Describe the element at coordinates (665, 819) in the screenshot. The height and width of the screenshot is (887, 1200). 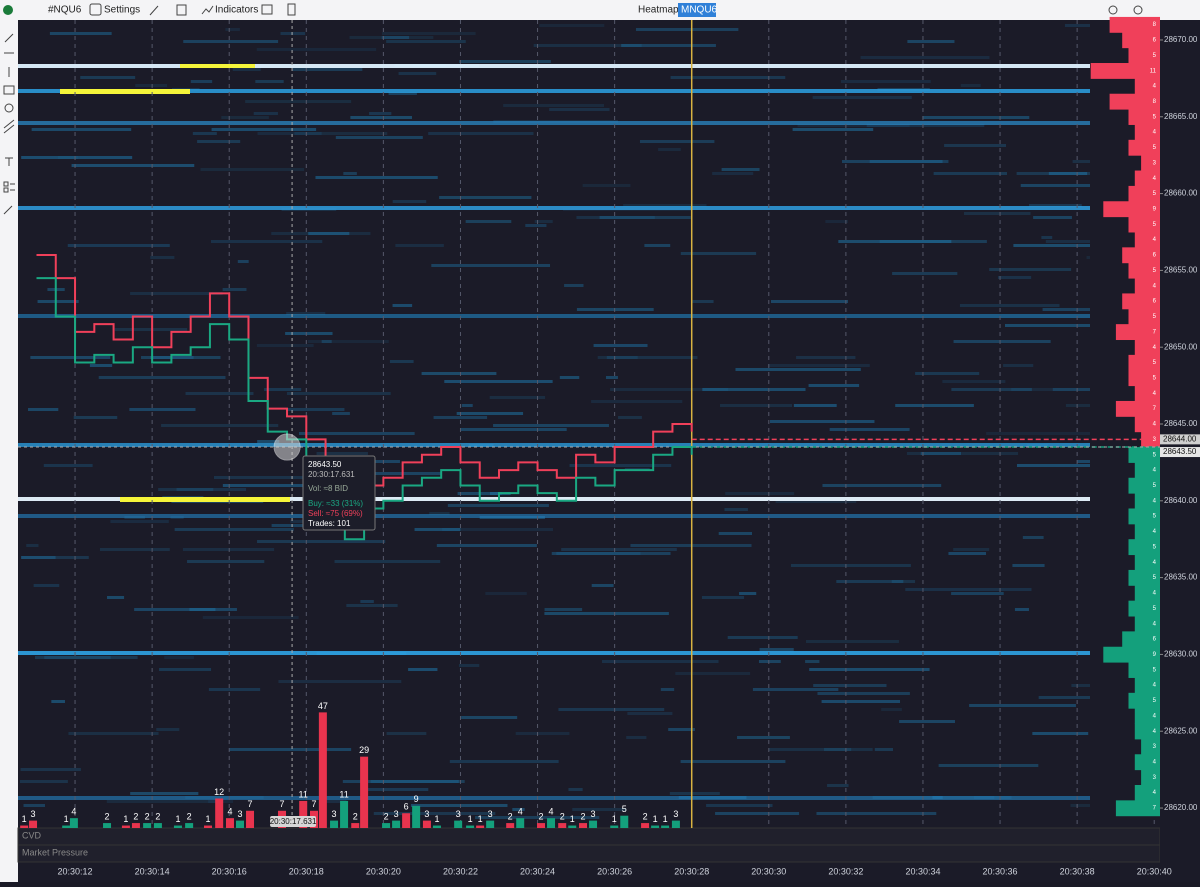
I see `volume-label: 1` at that location.